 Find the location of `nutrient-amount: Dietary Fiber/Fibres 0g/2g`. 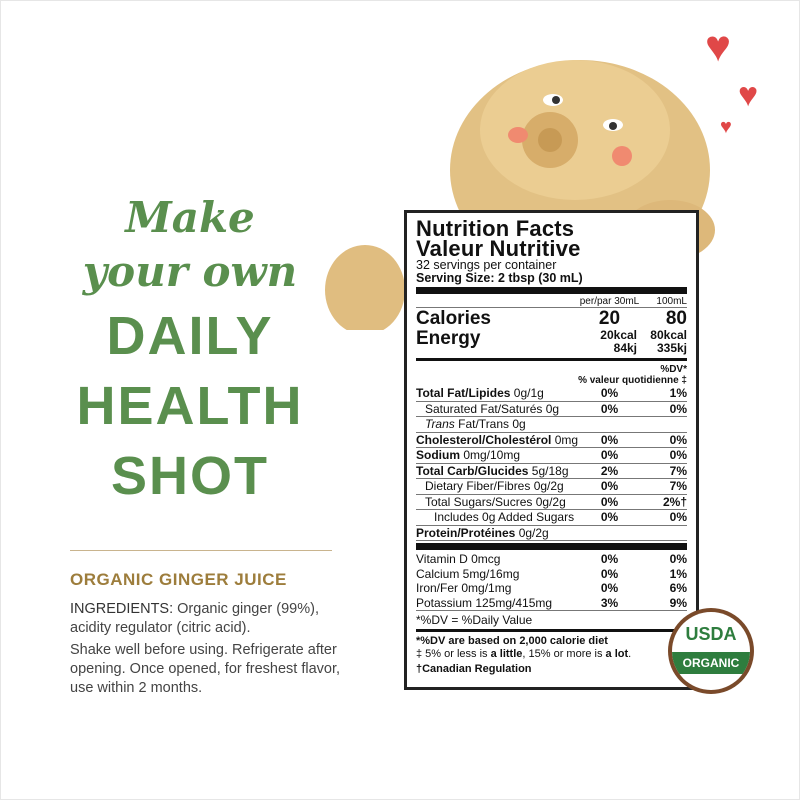

nutrient-amount: Dietary Fiber/Fibres 0g/2g is located at coordinates (494, 486).